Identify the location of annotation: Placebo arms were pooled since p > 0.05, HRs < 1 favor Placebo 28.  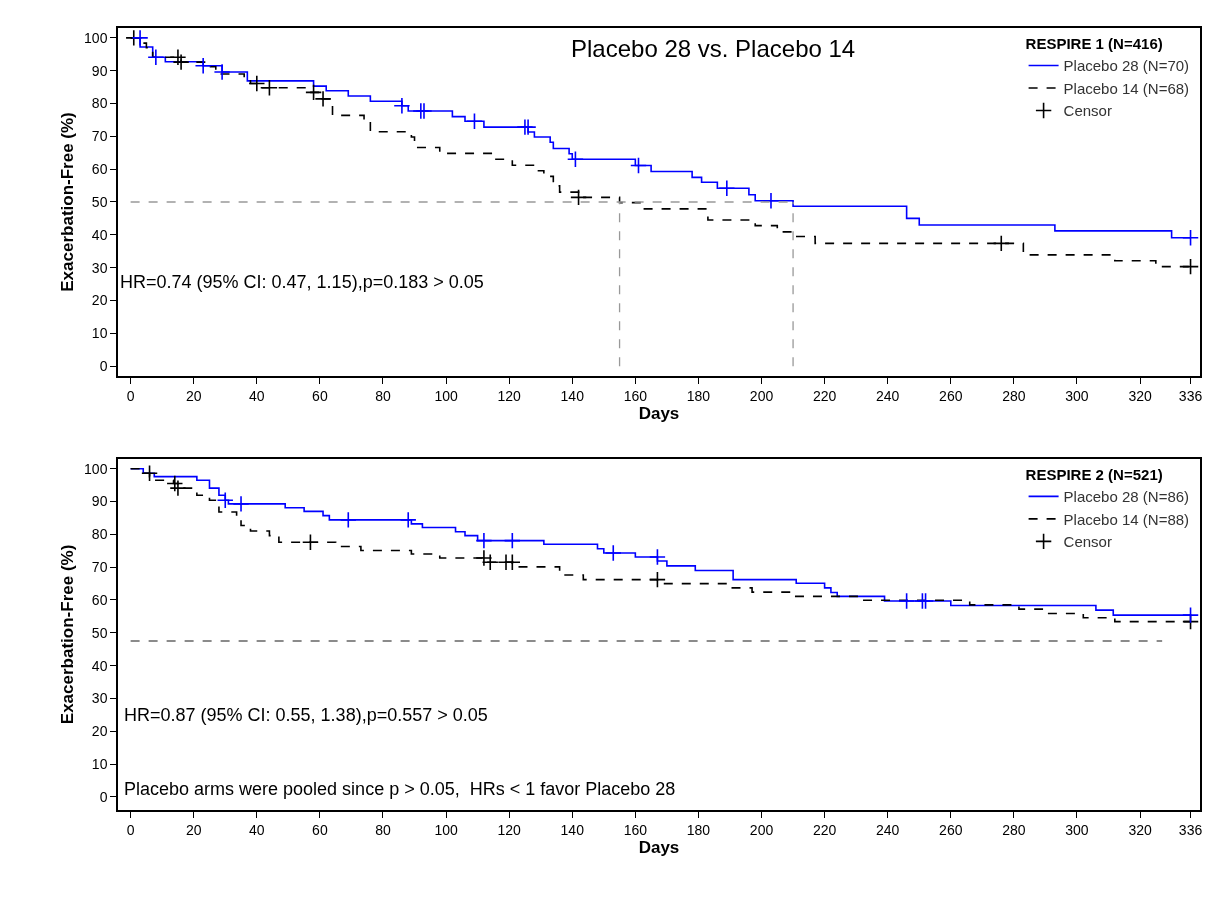
(400, 789).